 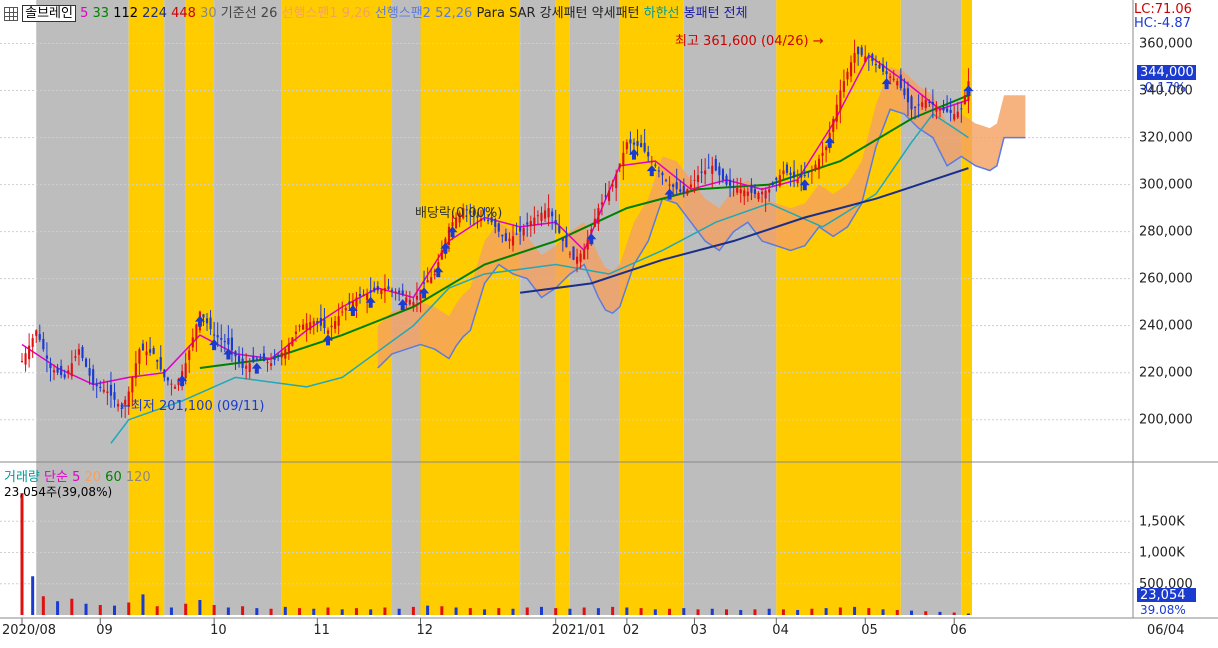 I want to click on patterns-item-4: 봉패턴, so click(x=699, y=13).